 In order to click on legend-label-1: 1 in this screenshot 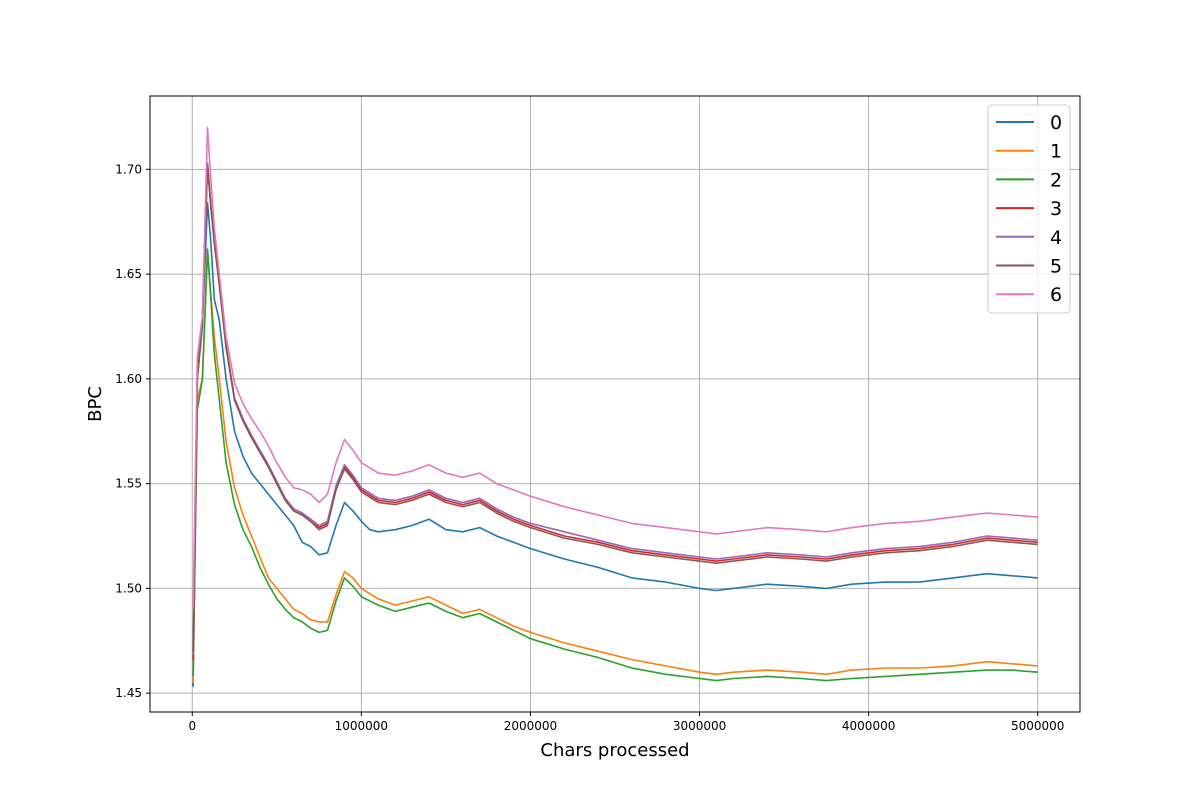, I will do `click(1056, 152)`.